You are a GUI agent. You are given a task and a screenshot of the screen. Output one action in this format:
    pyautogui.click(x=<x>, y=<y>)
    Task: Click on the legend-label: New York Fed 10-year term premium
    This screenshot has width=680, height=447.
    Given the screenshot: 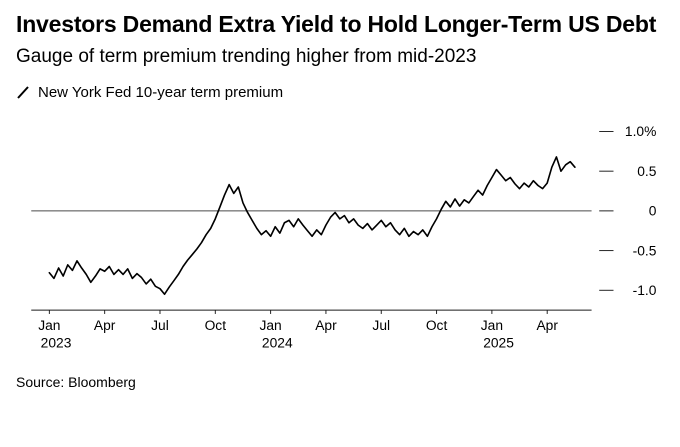 What is the action you would take?
    pyautogui.click(x=161, y=92)
    